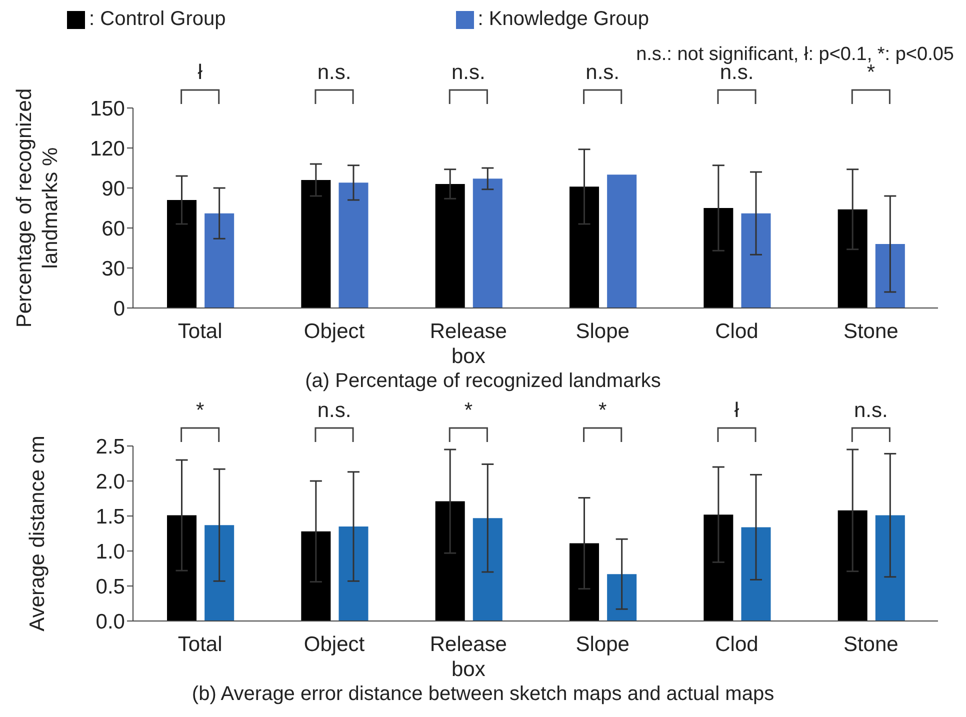 Image resolution: width=966 pixels, height=717 pixels. Describe the element at coordinates (483, 382) in the screenshot. I see `text: (a) Percentage of recognized landmarks` at that location.